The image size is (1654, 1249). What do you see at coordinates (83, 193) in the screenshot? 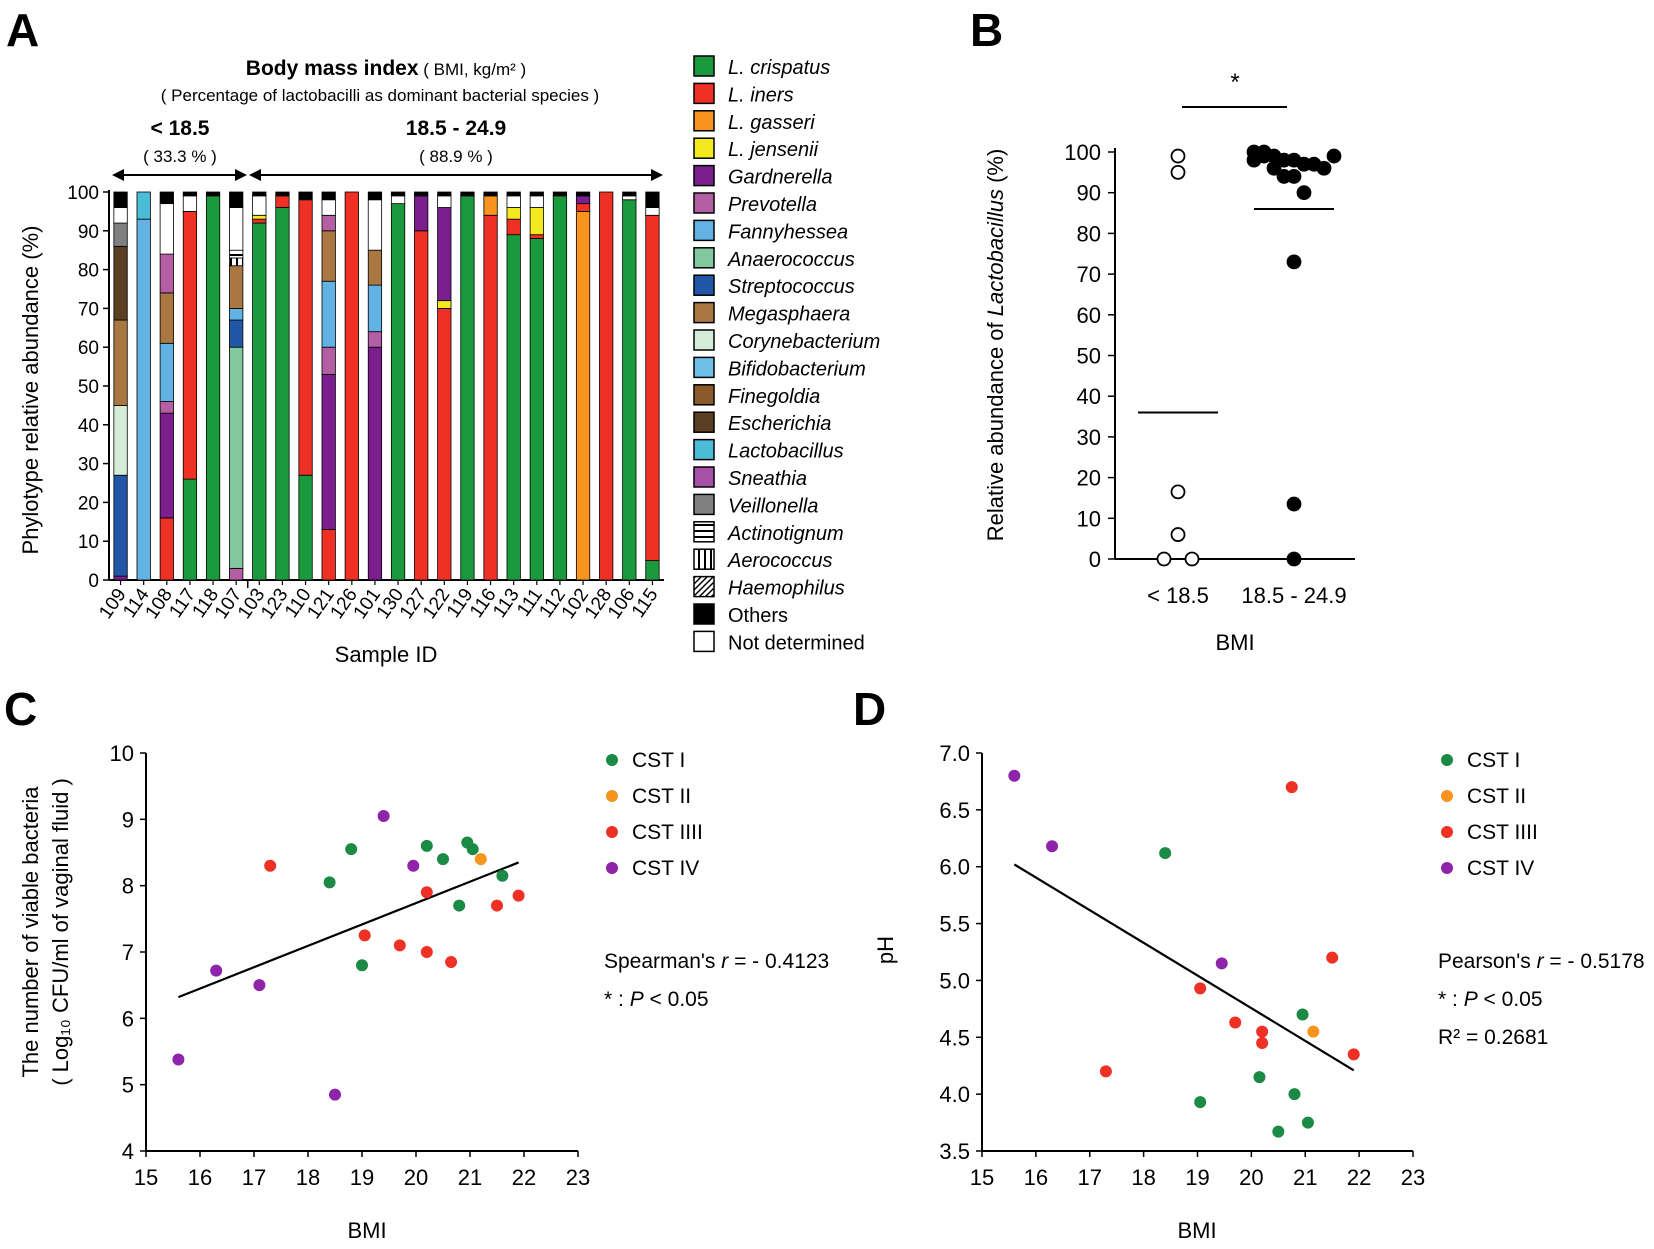
I see `y-tick-label: 100` at bounding box center [83, 193].